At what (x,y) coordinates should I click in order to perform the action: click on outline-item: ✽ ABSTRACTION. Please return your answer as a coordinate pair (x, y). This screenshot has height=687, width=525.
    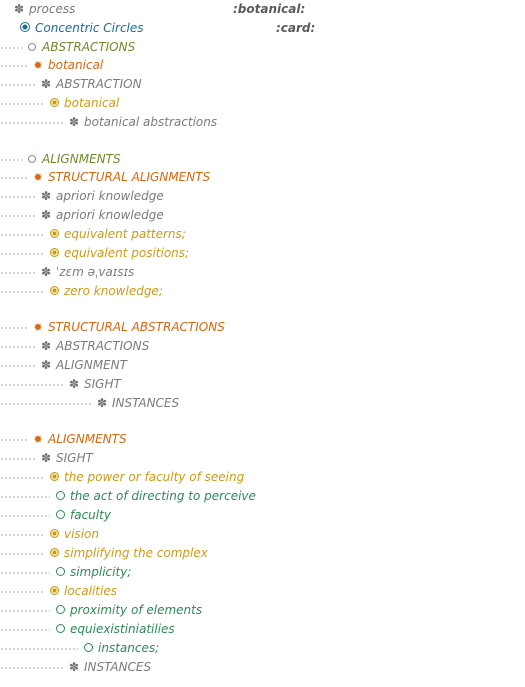
    Looking at the image, I should click on (71, 84).